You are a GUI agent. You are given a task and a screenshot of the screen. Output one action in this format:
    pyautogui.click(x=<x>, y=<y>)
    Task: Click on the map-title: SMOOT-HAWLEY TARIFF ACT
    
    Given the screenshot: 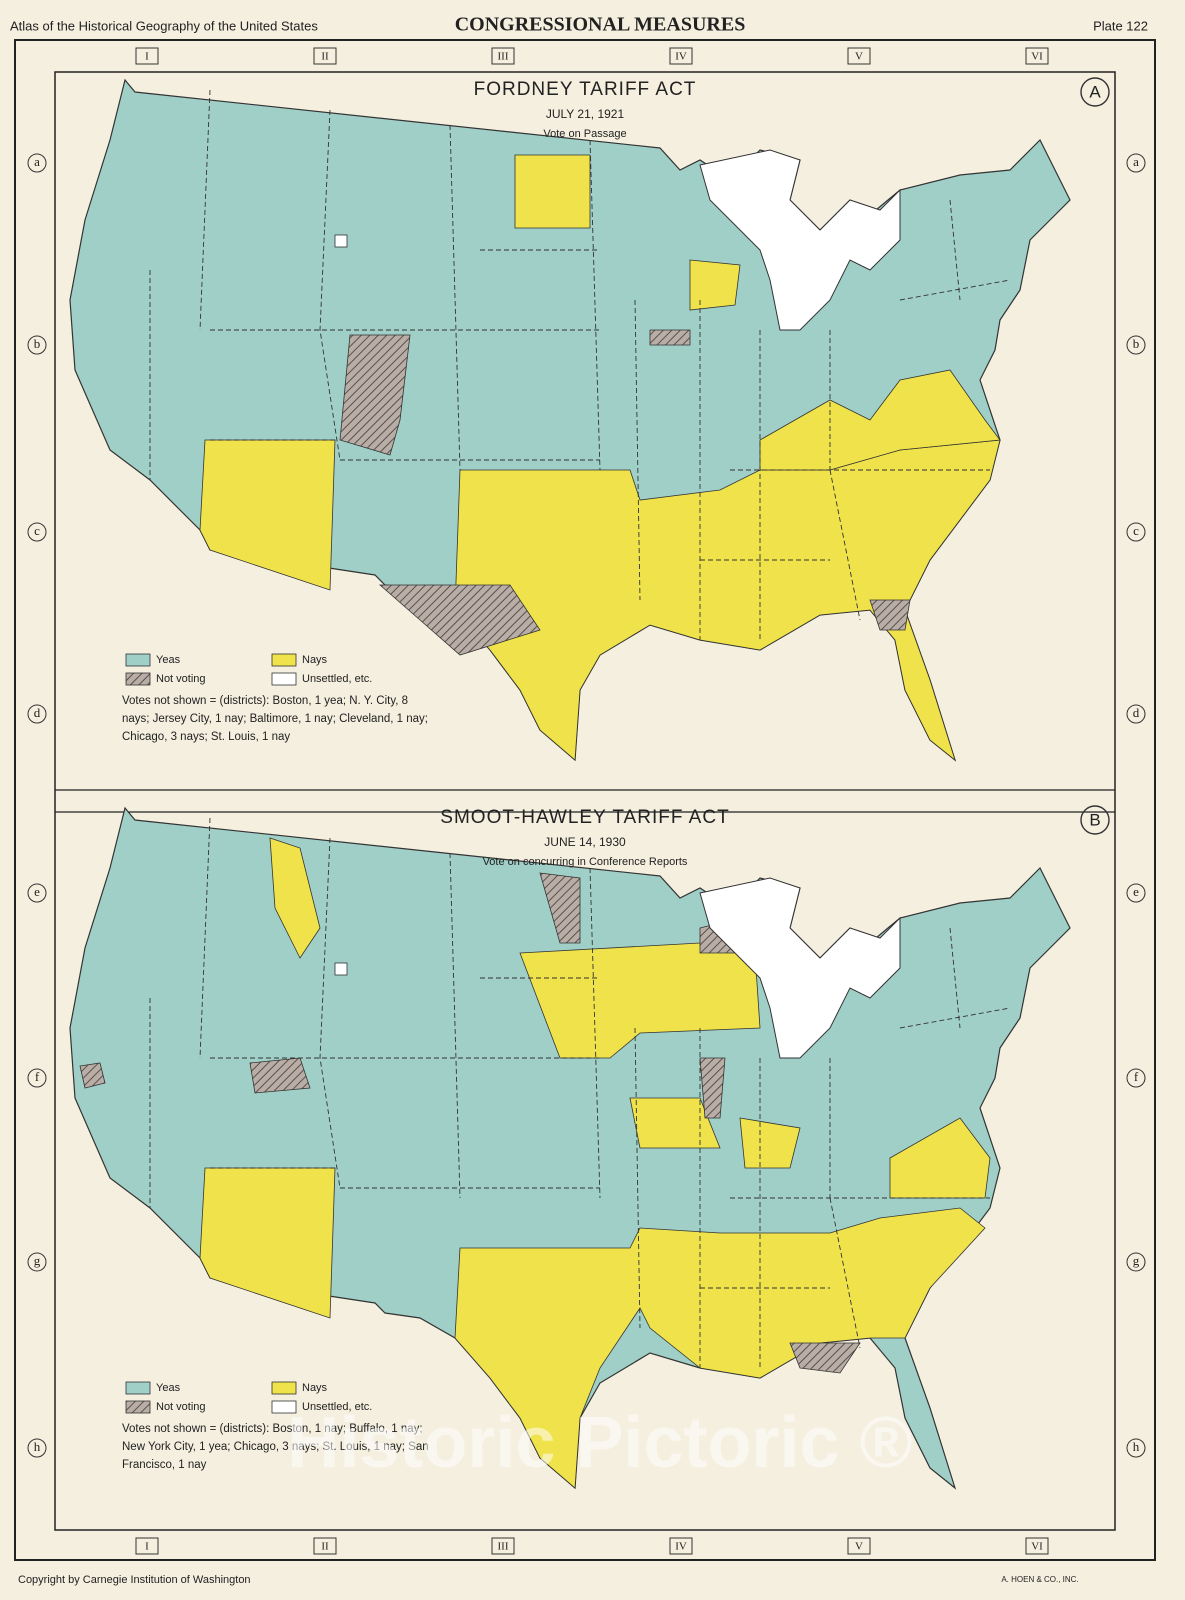 What is the action you would take?
    pyautogui.click(x=584, y=817)
    